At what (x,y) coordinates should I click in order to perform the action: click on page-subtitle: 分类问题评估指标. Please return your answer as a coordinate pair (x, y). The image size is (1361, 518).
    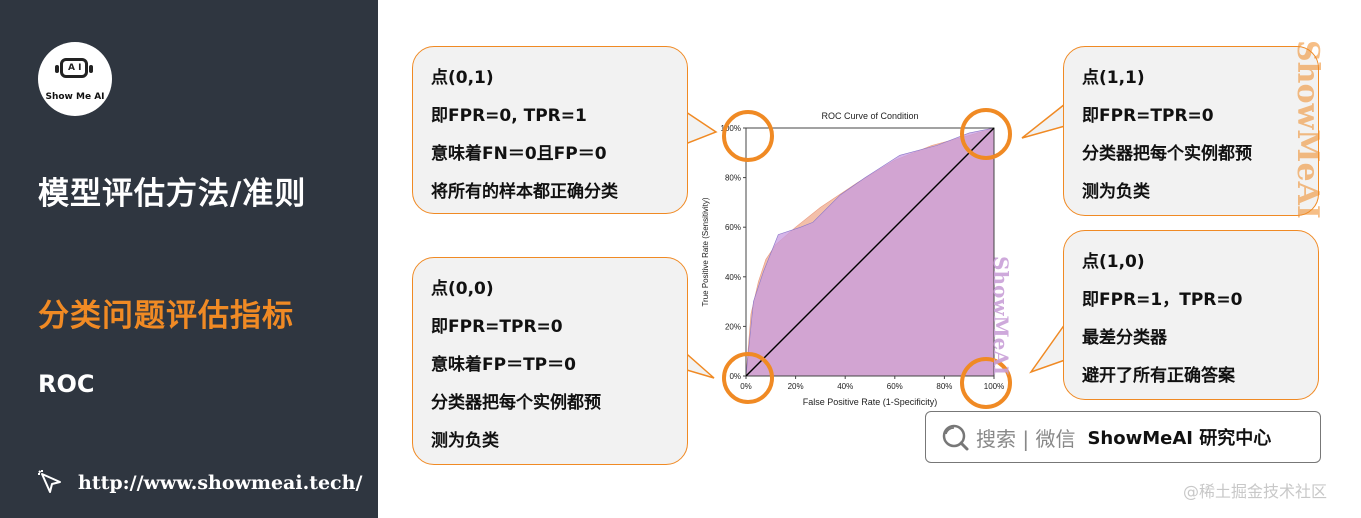
    Looking at the image, I should click on (166, 316).